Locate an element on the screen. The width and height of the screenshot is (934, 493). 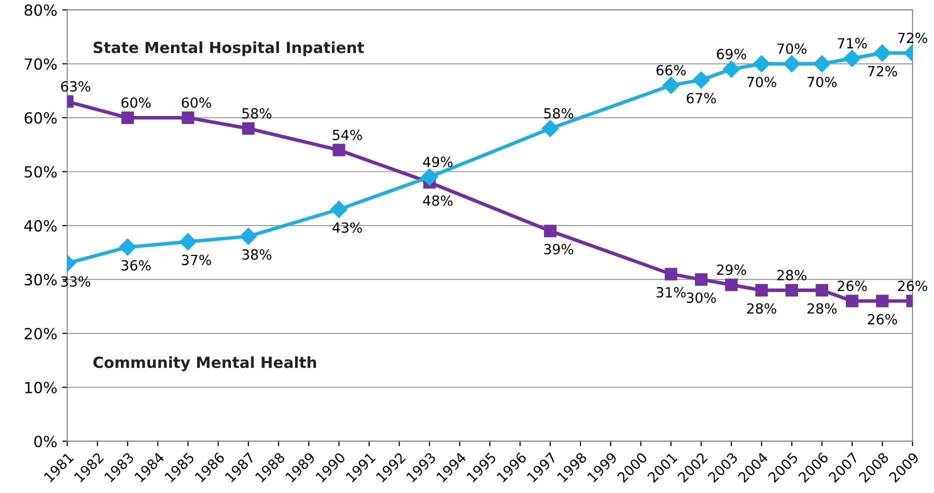
y-tick-label: 10% is located at coordinates (41, 388).